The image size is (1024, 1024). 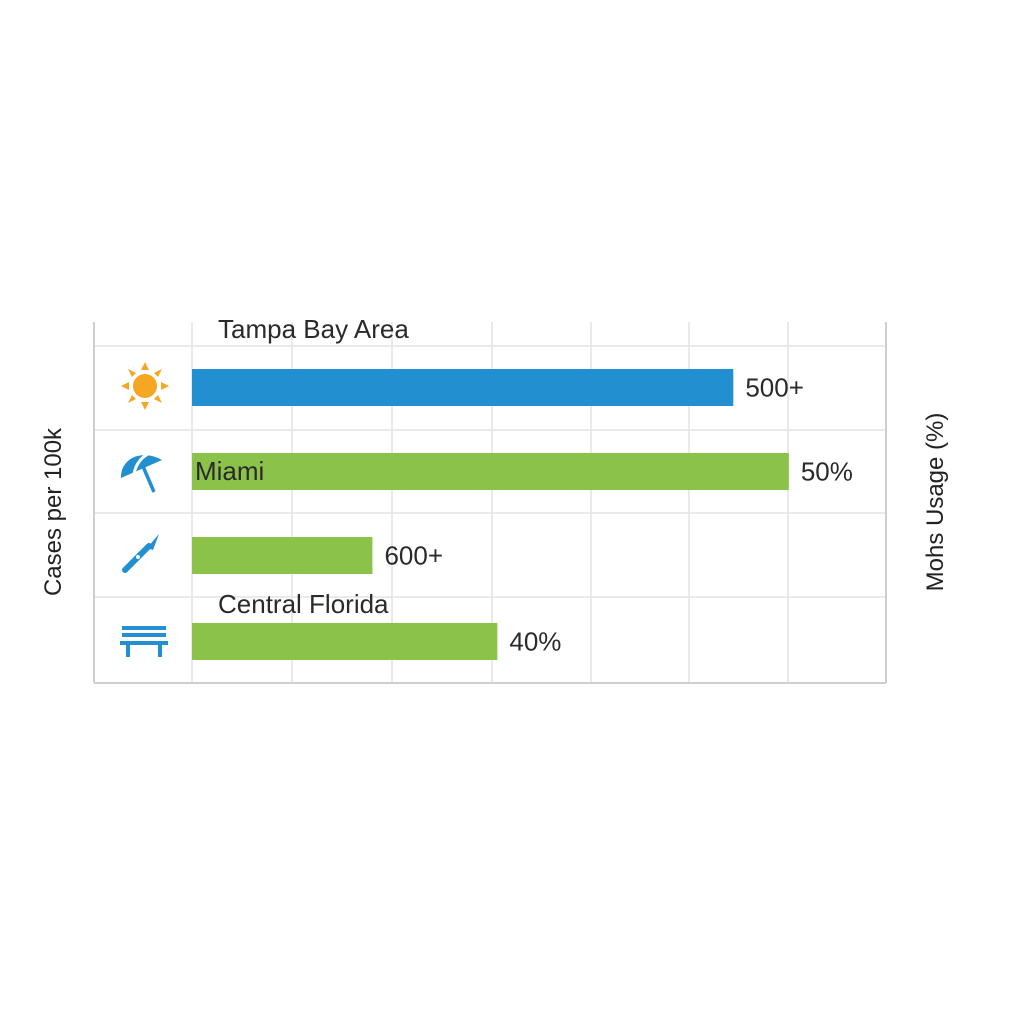 I want to click on value-label: 50%, so click(x=827, y=472).